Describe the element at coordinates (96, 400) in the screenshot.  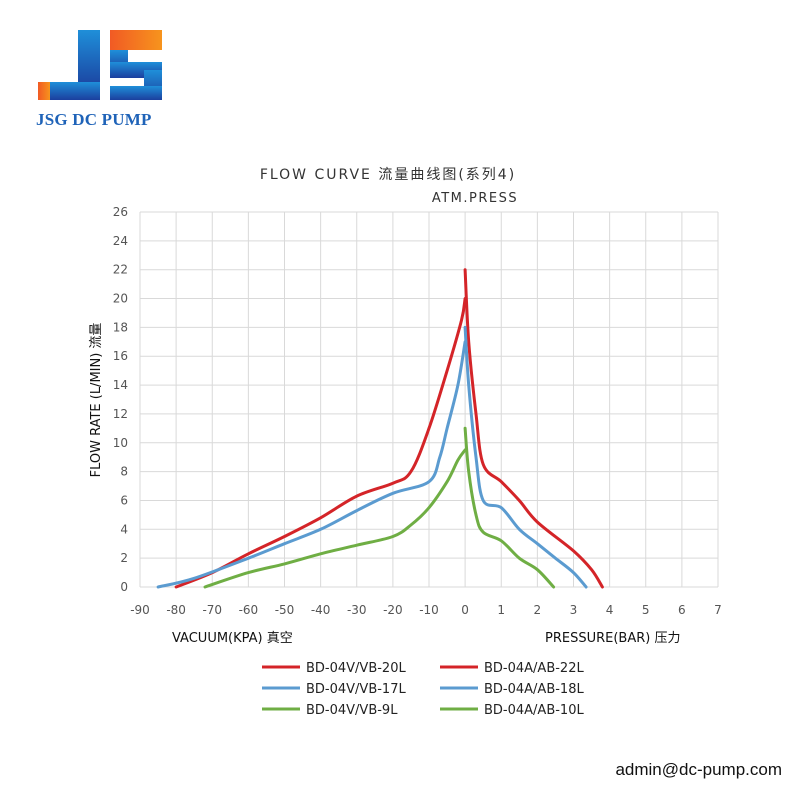
I see `y-axis-label: FLOW RATE (L/MIN) 流量` at that location.